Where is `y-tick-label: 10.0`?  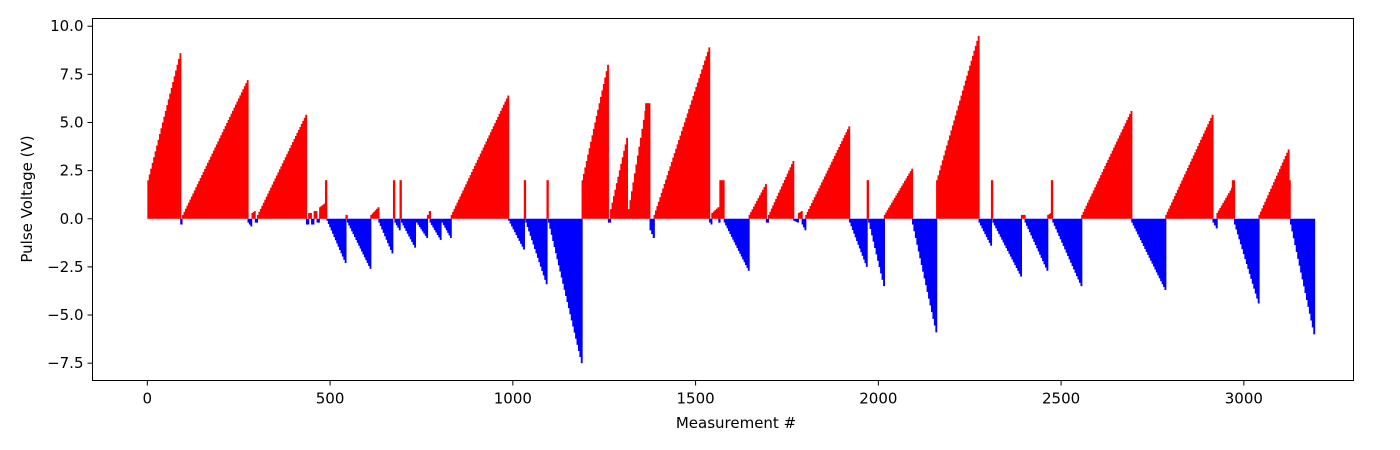 y-tick-label: 10.0 is located at coordinates (66, 26).